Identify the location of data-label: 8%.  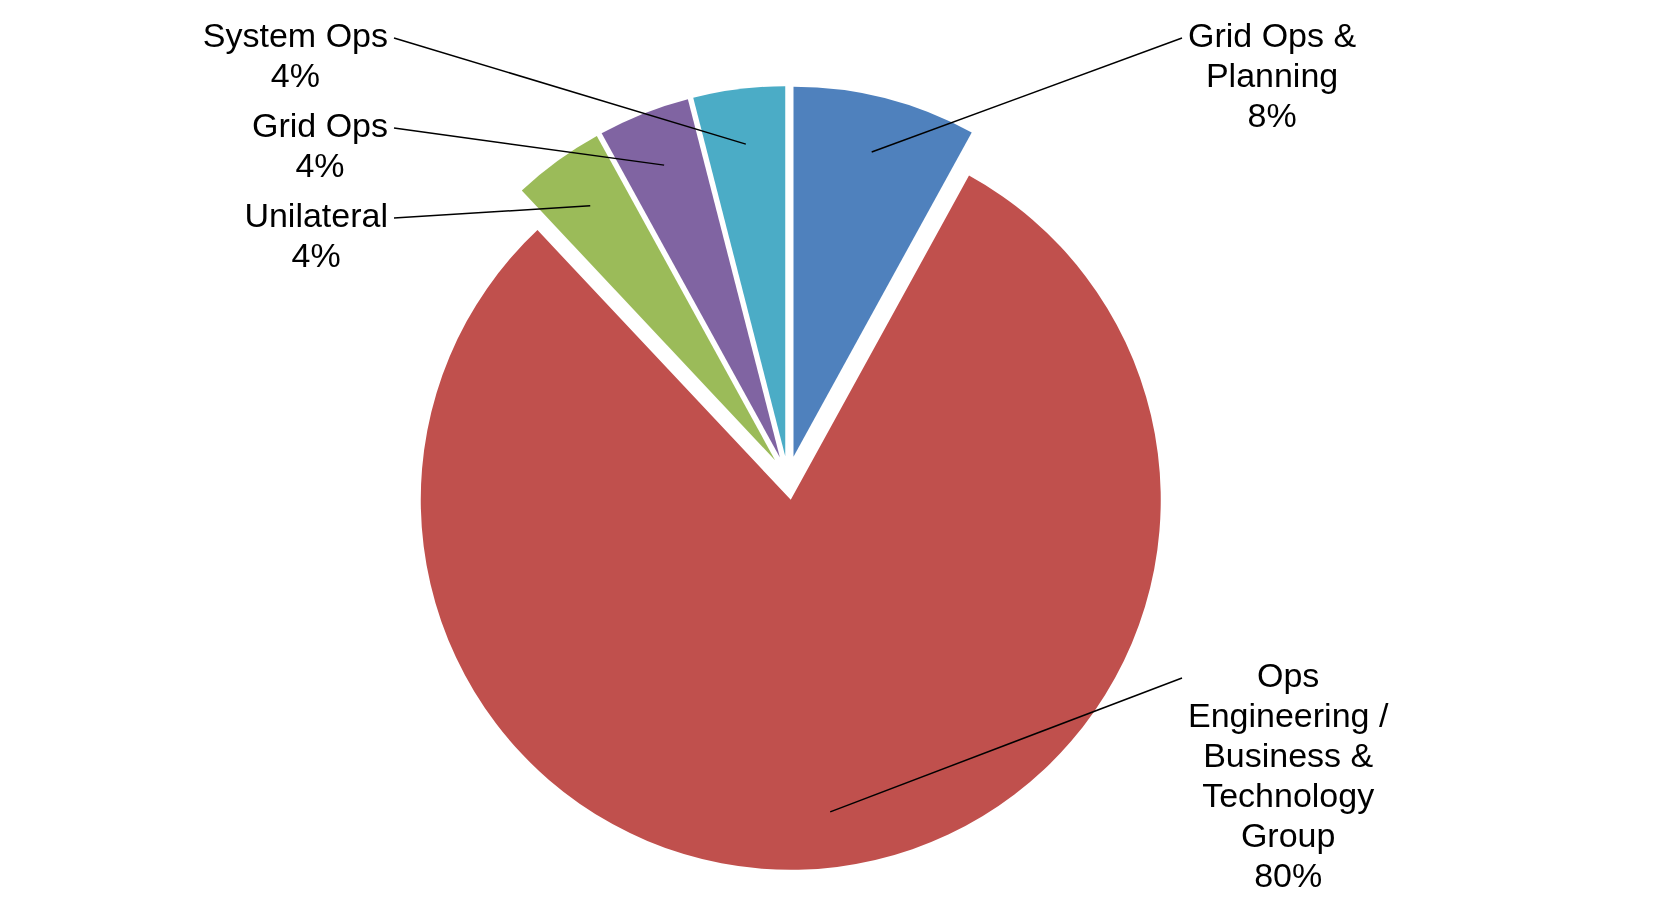
(1272, 114).